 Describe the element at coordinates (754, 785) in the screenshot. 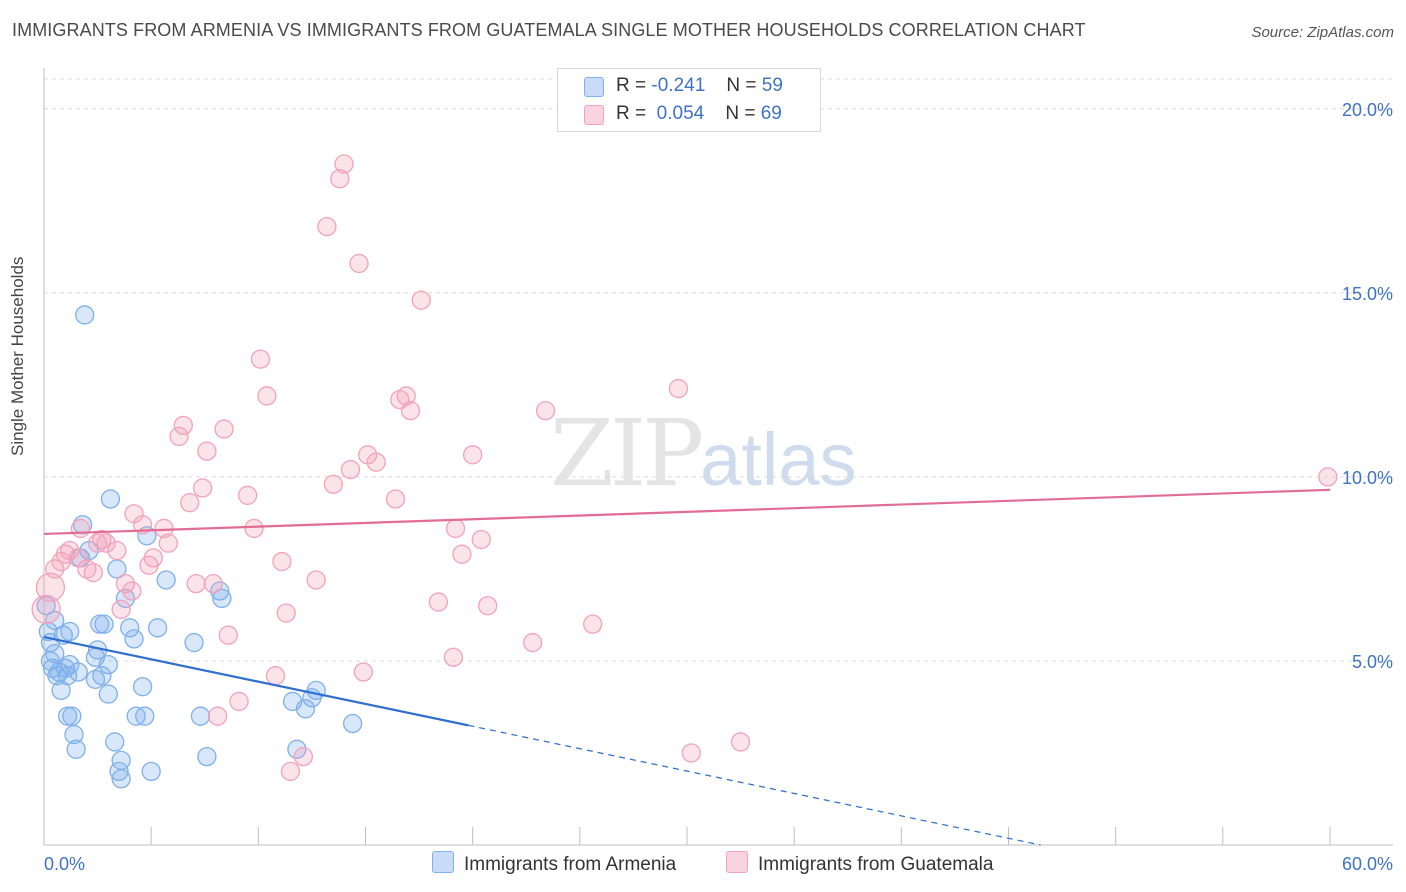

I see `armenia-trend-extension` at that location.